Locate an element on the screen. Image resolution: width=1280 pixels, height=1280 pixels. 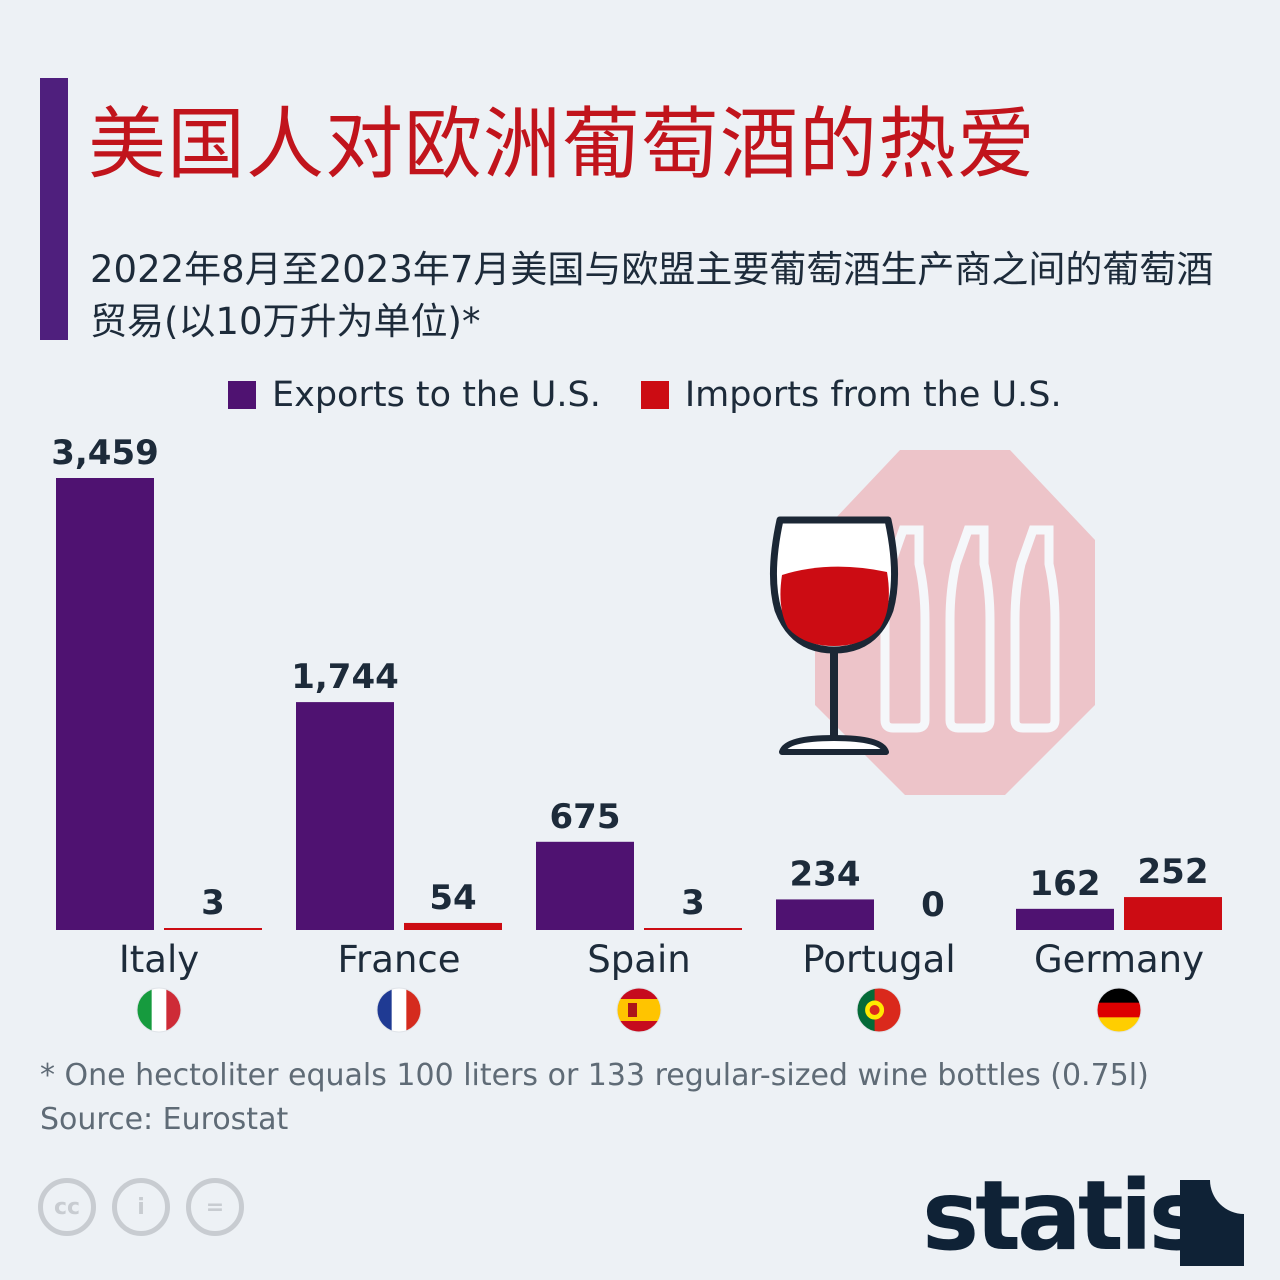
import-value-label-france: 54 is located at coordinates (452, 898).